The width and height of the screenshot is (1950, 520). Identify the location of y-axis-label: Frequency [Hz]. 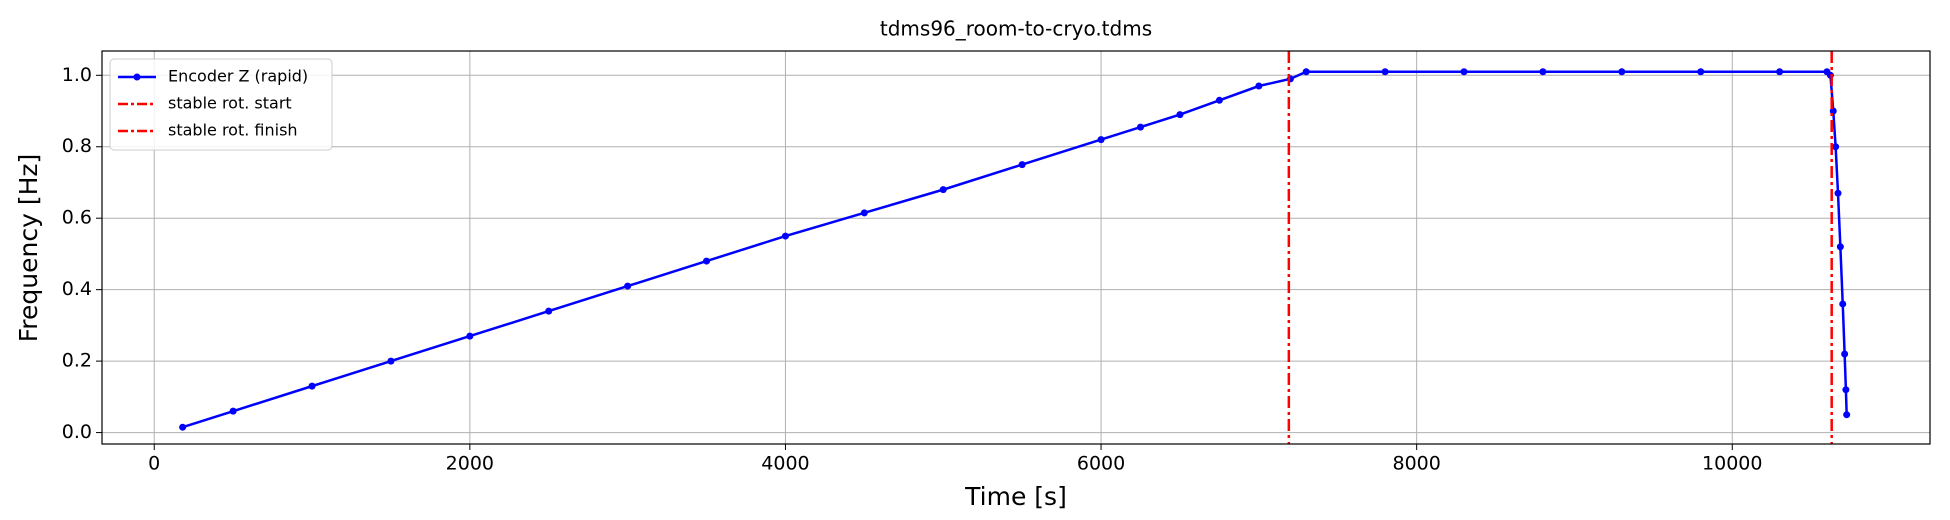
(28, 248).